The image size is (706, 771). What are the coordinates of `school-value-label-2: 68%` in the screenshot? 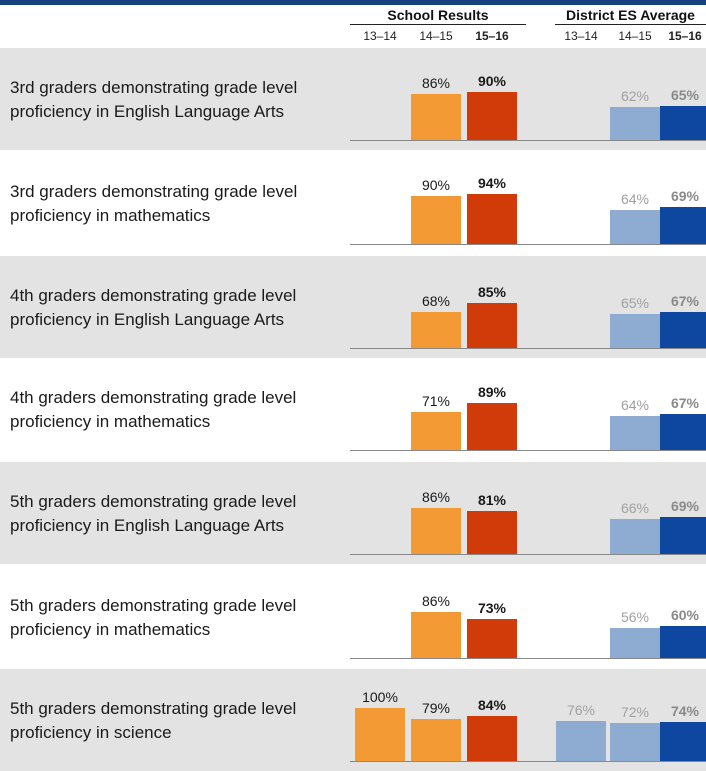 It's located at (436, 301).